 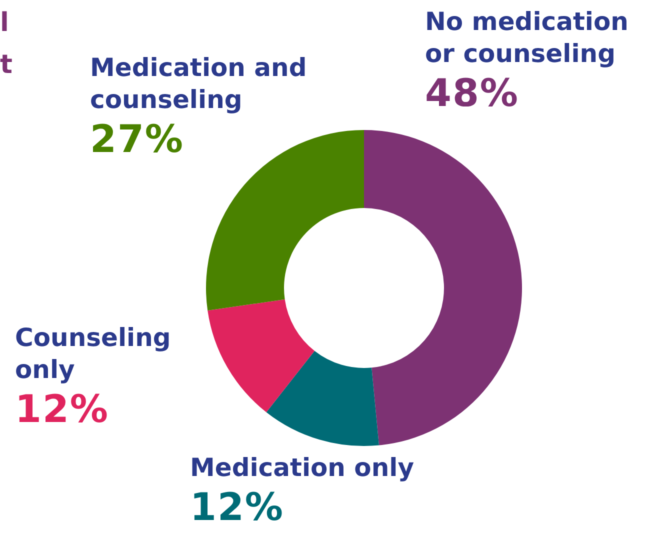 What do you see at coordinates (303, 468) in the screenshot?
I see `slice-label: Medication only` at bounding box center [303, 468].